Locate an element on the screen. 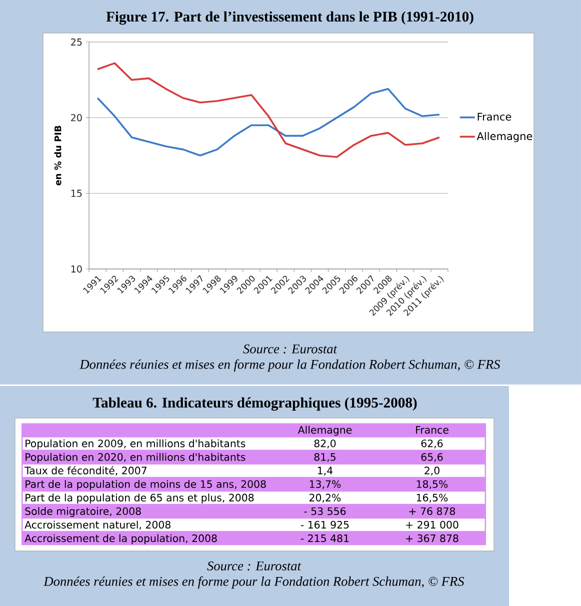  y-tick-label: 25 is located at coordinates (76, 42).